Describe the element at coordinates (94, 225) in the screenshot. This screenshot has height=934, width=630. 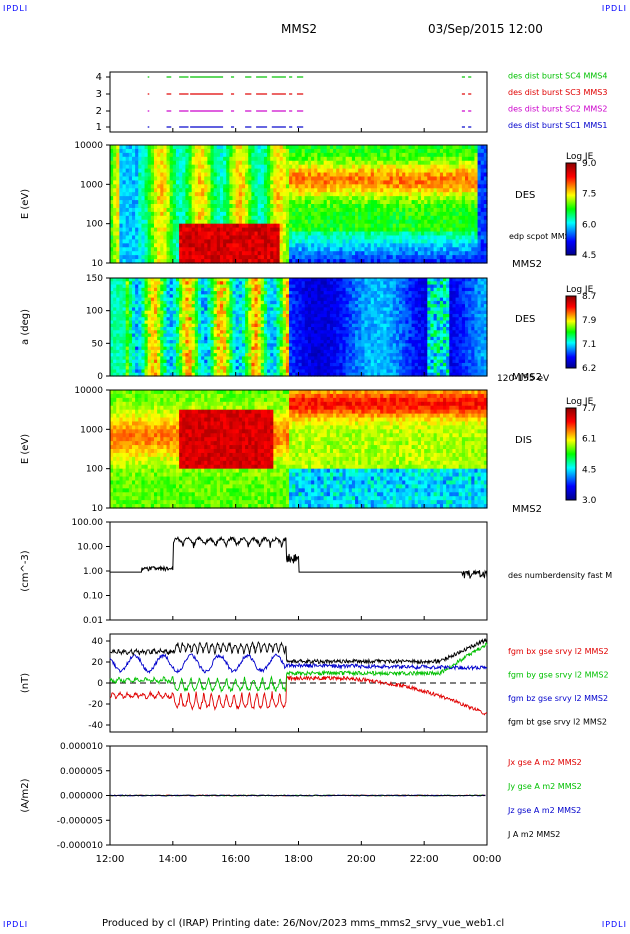
I see `y-tick-label: 100` at that location.